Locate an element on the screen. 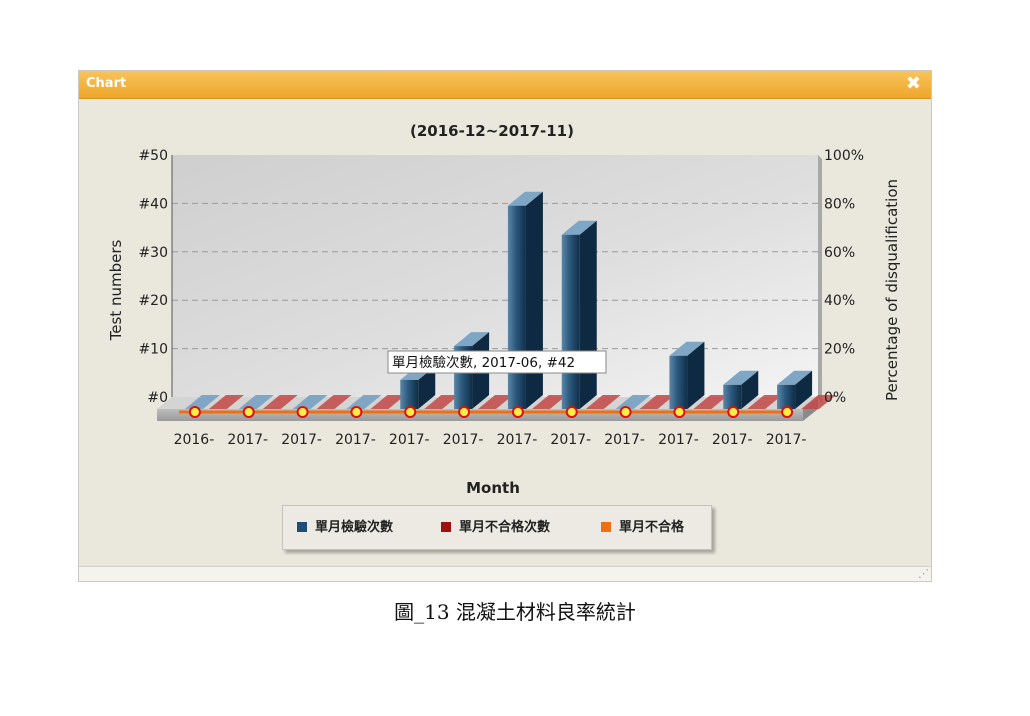  y2-tick-label: 40% is located at coordinates (839, 301).